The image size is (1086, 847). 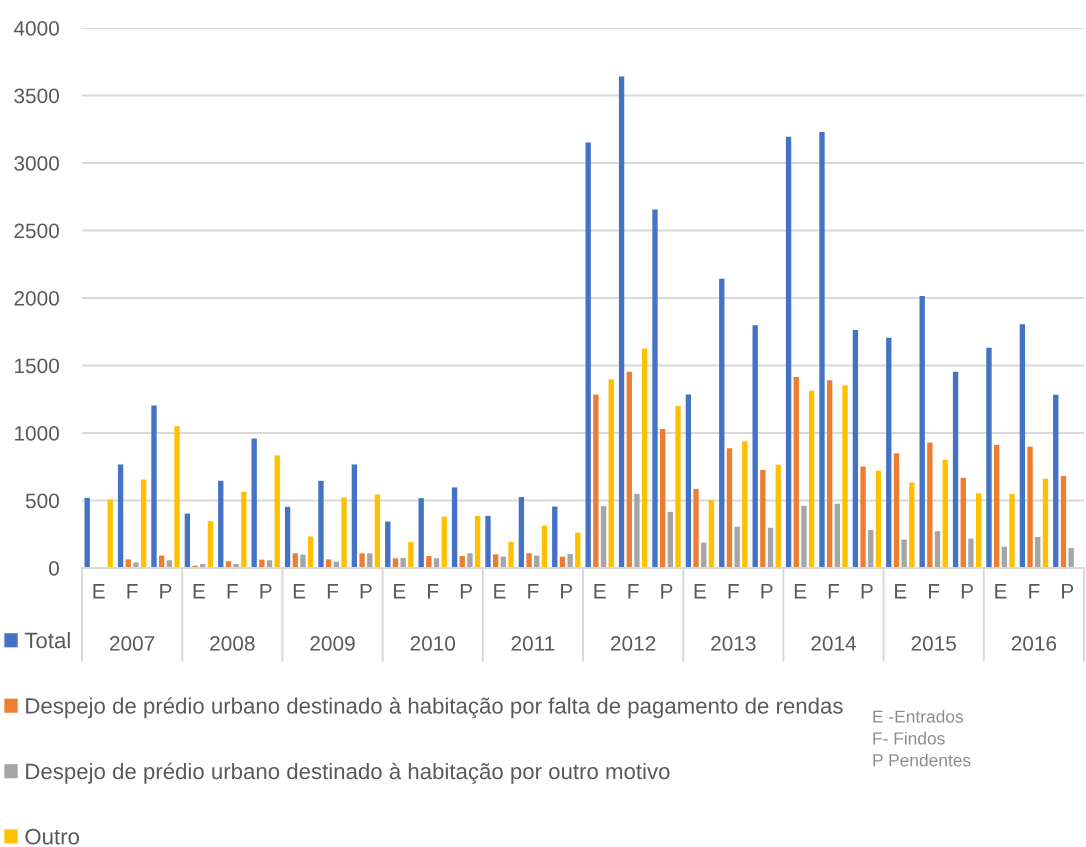 I want to click on text: 2014, so click(x=834, y=643).